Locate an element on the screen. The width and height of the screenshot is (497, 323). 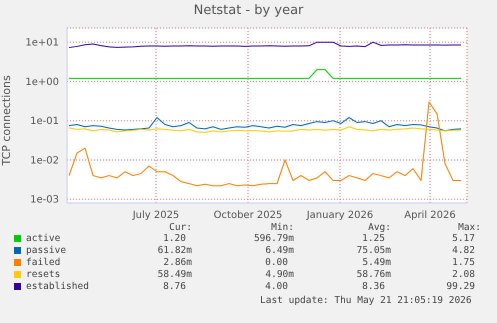
text: Cur: is located at coordinates (180, 227).